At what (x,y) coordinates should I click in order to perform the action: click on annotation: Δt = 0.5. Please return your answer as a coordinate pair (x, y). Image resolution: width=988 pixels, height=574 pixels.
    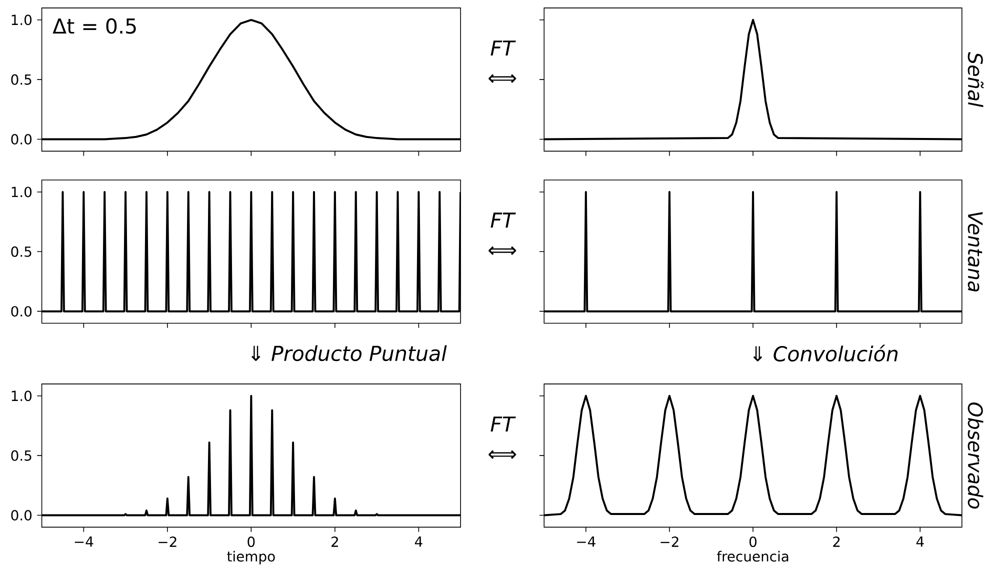
    Looking at the image, I should click on (94, 26).